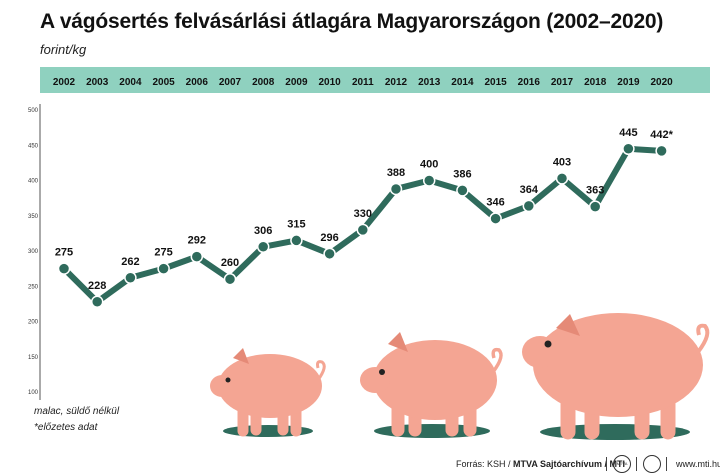 The image size is (720, 475). I want to click on x-tick-label: 2002, so click(64, 82).